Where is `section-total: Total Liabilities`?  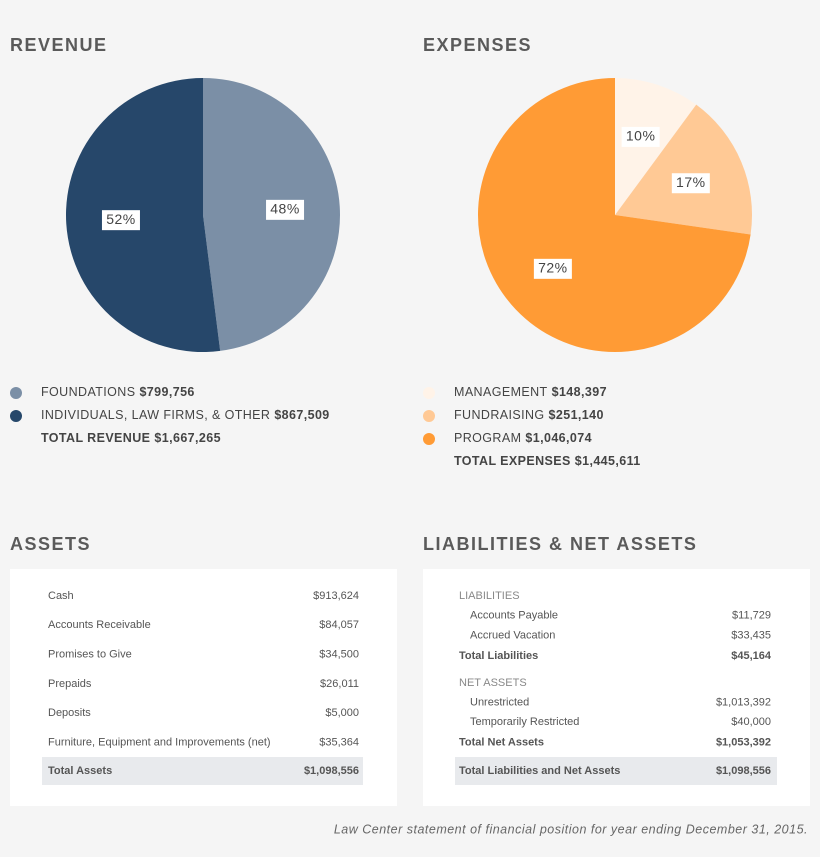
section-total: Total Liabilities is located at coordinates (498, 656).